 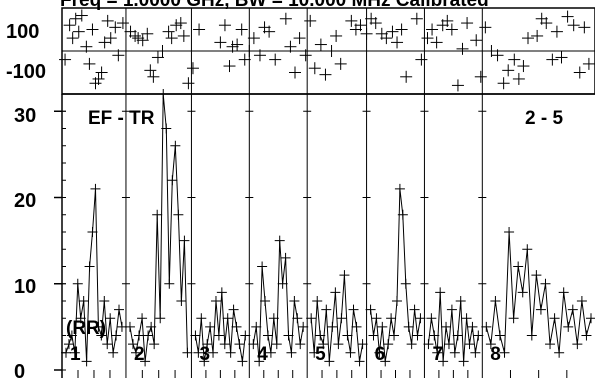 What do you see at coordinates (22, 32) in the screenshot?
I see `phase-tick-100: 100` at bounding box center [22, 32].